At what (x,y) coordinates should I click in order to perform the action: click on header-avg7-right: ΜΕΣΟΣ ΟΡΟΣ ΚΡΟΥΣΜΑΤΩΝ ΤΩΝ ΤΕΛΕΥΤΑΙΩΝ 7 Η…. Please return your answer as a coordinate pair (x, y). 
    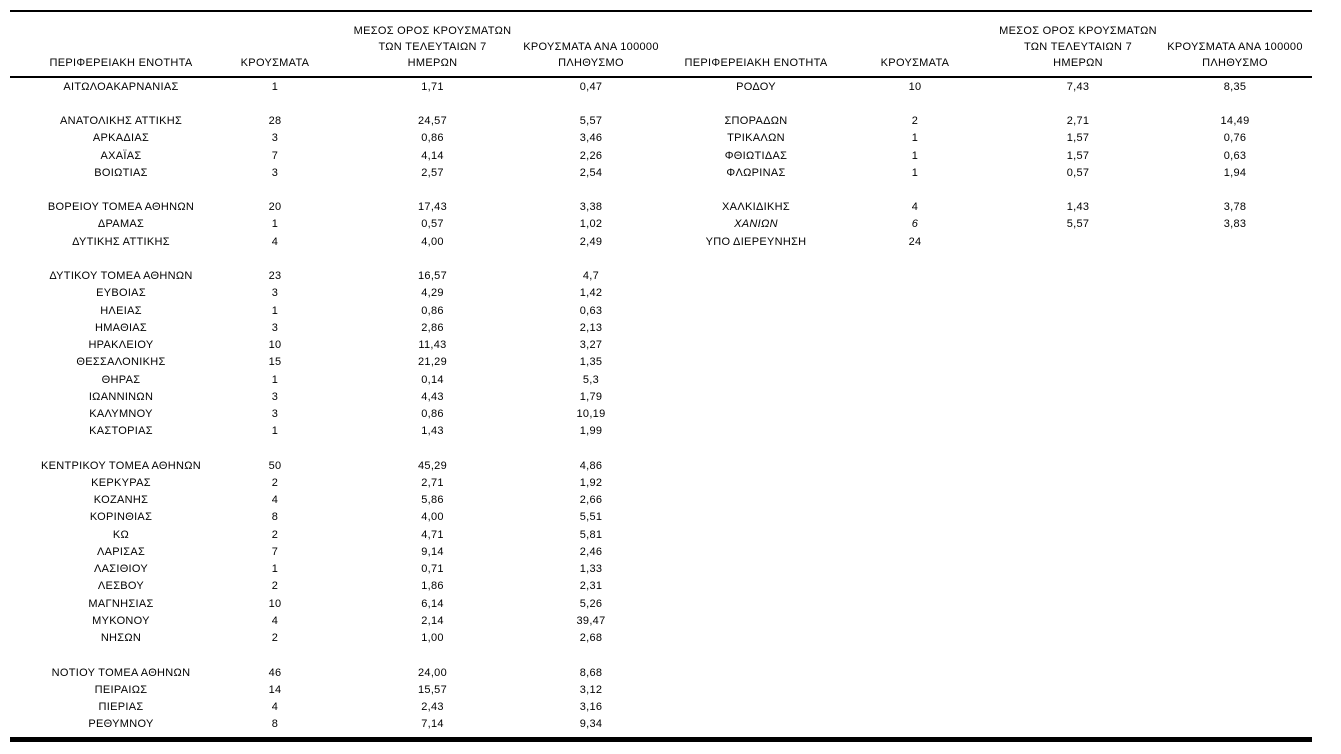
    Looking at the image, I should click on (1078, 43).